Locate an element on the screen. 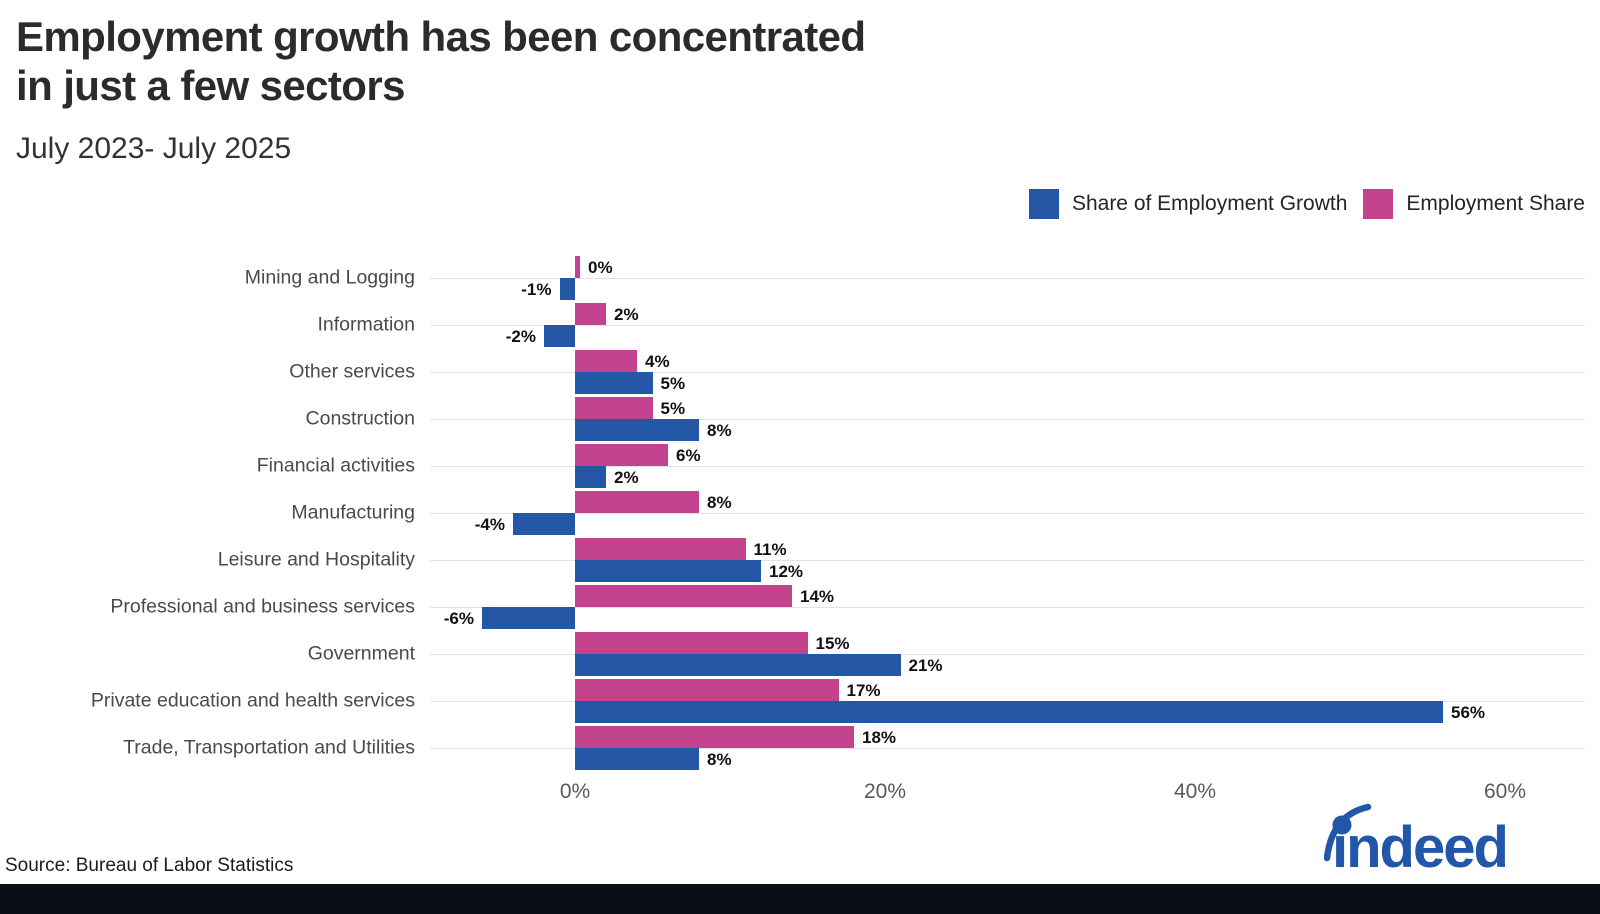 Image resolution: width=1600 pixels, height=914 pixels. bar-value-label: -1% is located at coordinates (536, 289).